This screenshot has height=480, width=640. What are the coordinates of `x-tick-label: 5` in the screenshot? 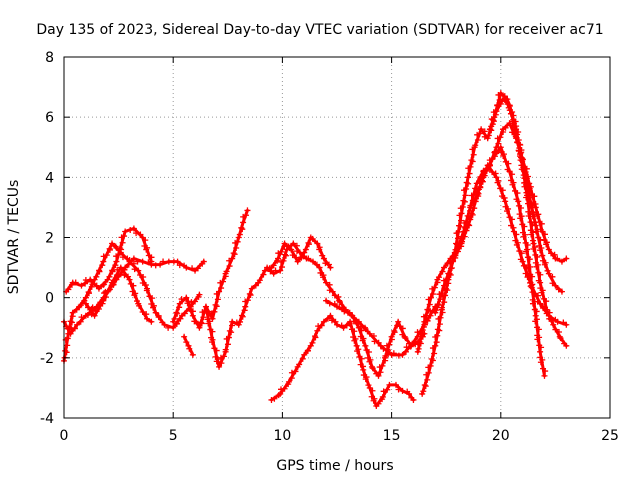 It's located at (173, 436).